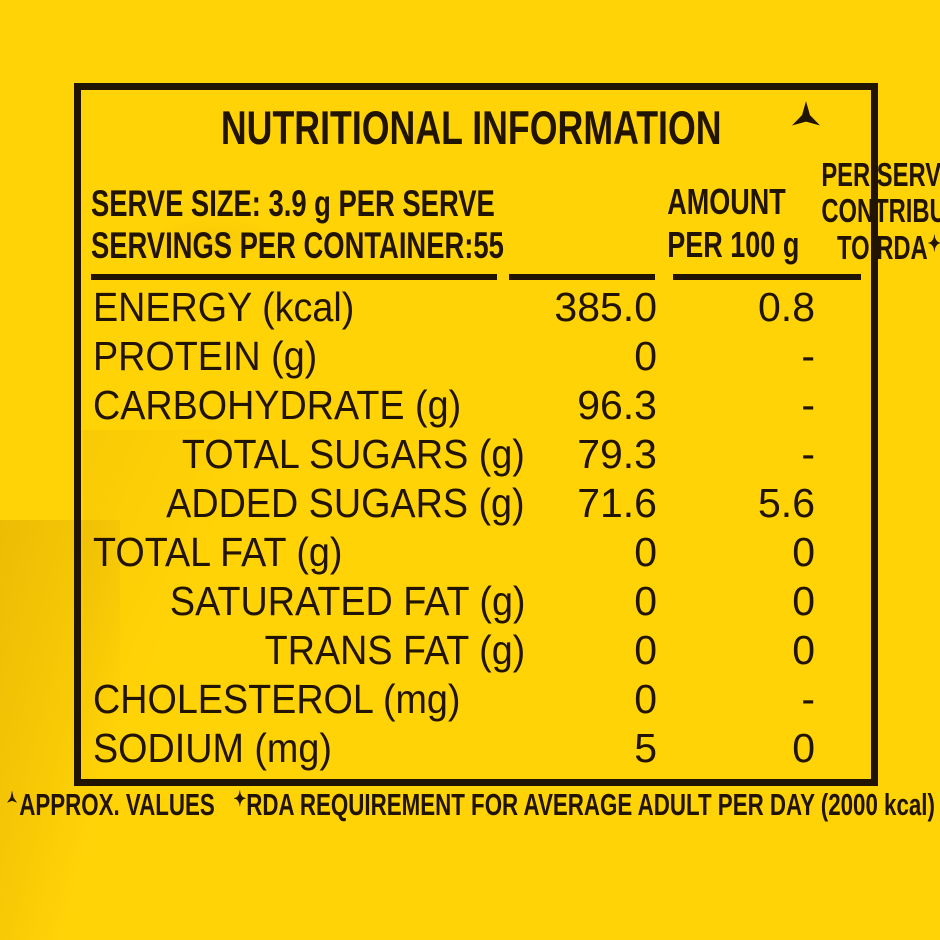  Describe the element at coordinates (117, 804) in the screenshot. I see `approx-values-text: APPROX. VALUES` at that location.